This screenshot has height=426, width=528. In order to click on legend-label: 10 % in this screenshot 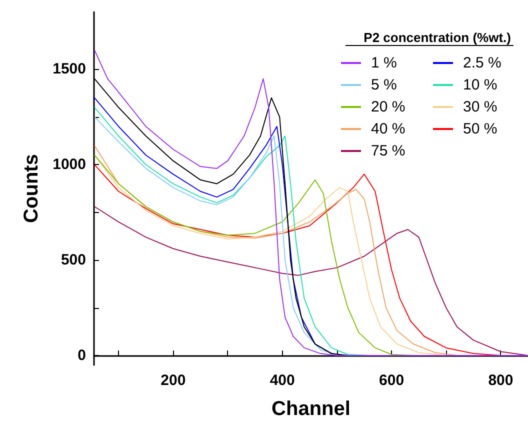, I will do `click(480, 85)`.